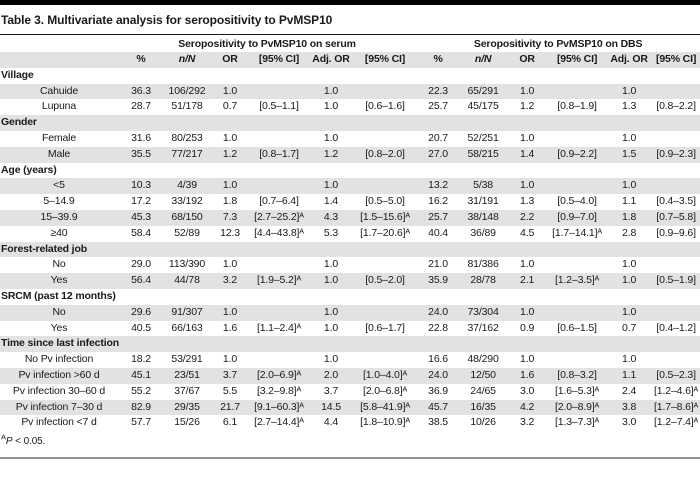 The image size is (700, 503). What do you see at coordinates (230, 280) in the screenshot?
I see `data-cell: 3.2` at bounding box center [230, 280].